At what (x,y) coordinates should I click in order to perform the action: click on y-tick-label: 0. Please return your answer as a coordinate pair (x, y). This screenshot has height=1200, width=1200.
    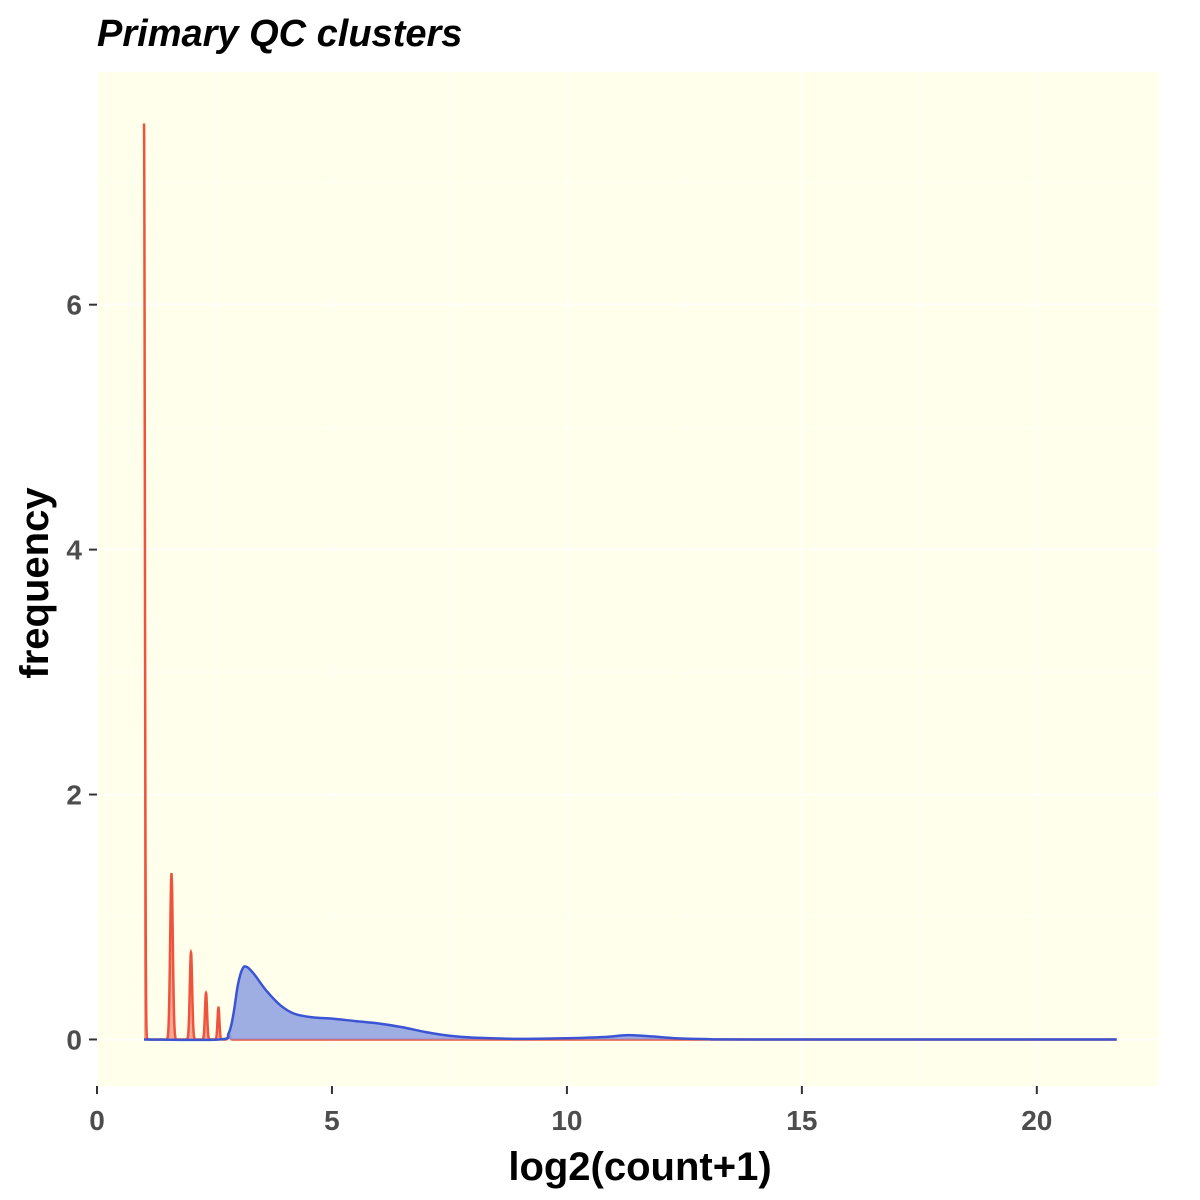
    Looking at the image, I should click on (74, 1039).